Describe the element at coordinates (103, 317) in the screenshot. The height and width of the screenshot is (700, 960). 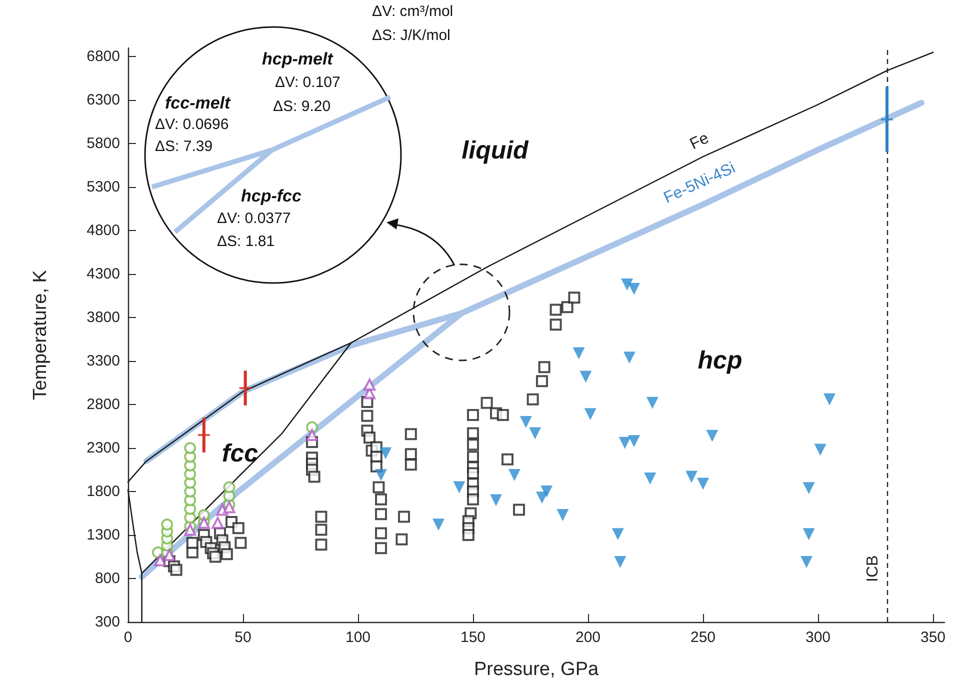
I see `y-tick-label: 3800` at that location.